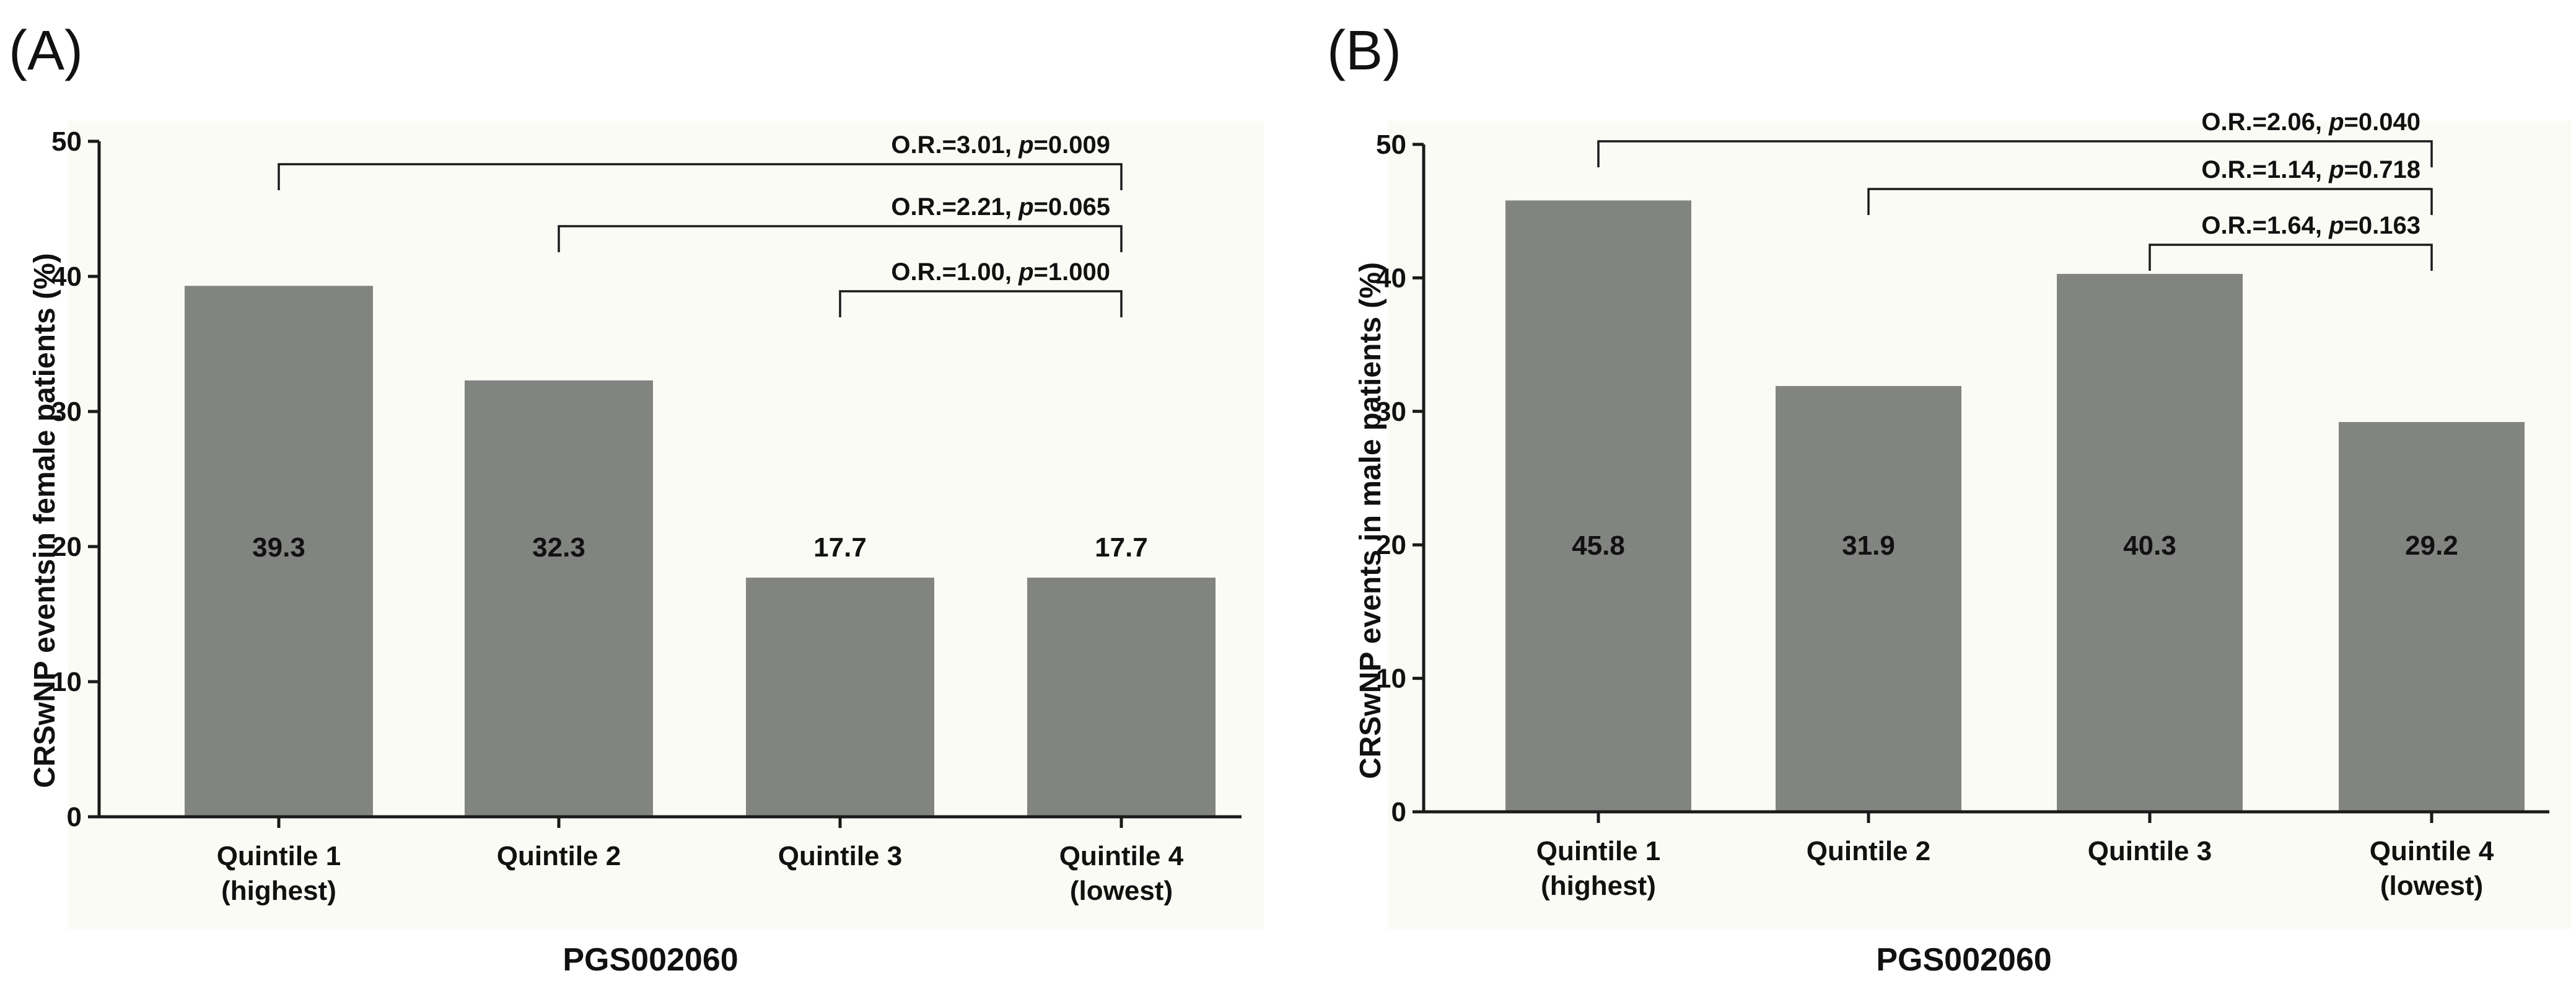 This screenshot has width=2576, height=981. I want to click on value-labels-b: 45.8 31.9 40.3 29.2, so click(2015, 545).